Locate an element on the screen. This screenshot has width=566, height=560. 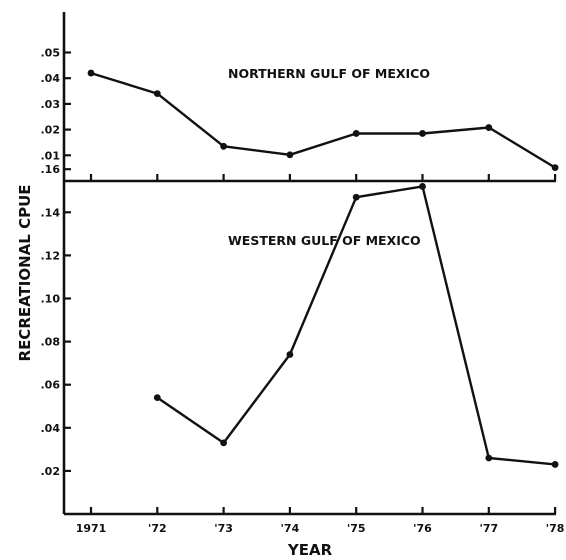
western-panel-title: WESTERN GULF OF MEXICO is located at coordinates (324, 240).